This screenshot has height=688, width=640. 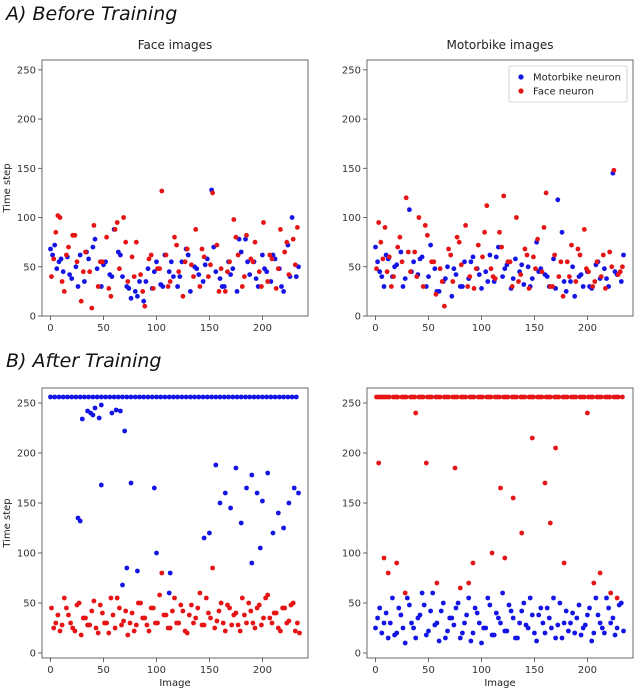 What do you see at coordinates (351, 404) in the screenshot?
I see `y-tick-label: 250` at bounding box center [351, 404].